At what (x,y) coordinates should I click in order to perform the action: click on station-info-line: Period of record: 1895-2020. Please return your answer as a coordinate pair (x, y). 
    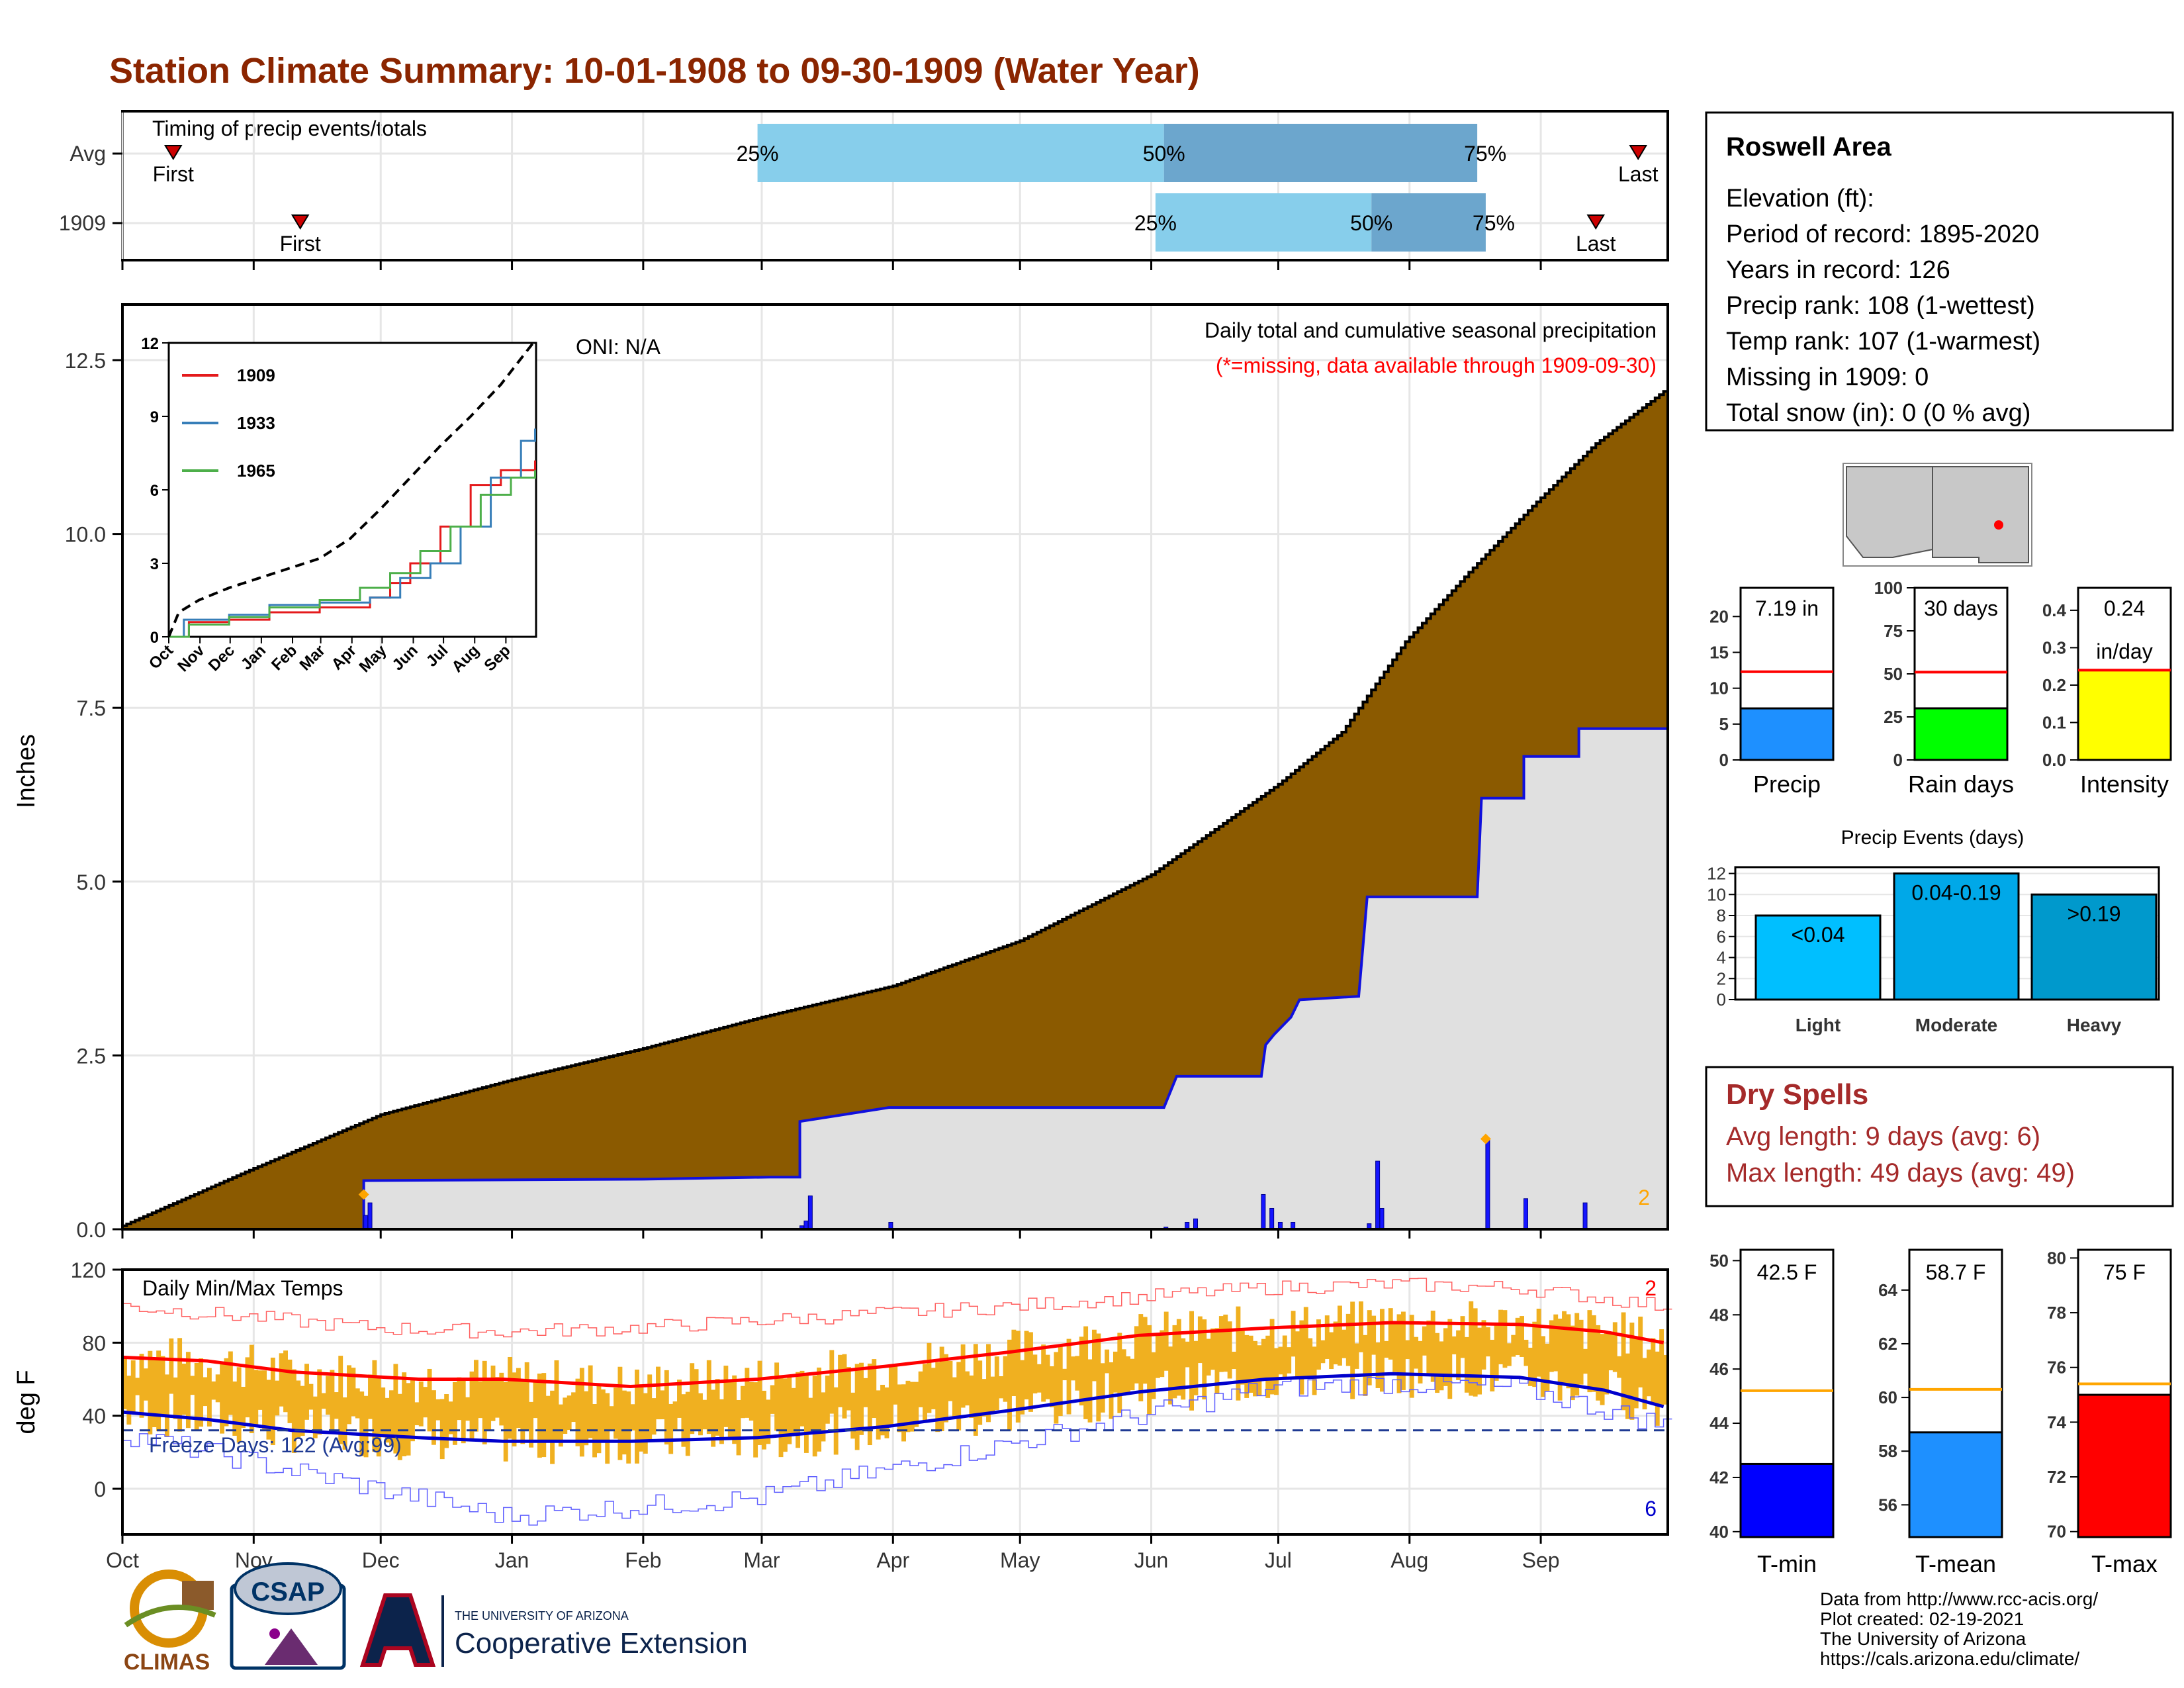
    Looking at the image, I should click on (1883, 234).